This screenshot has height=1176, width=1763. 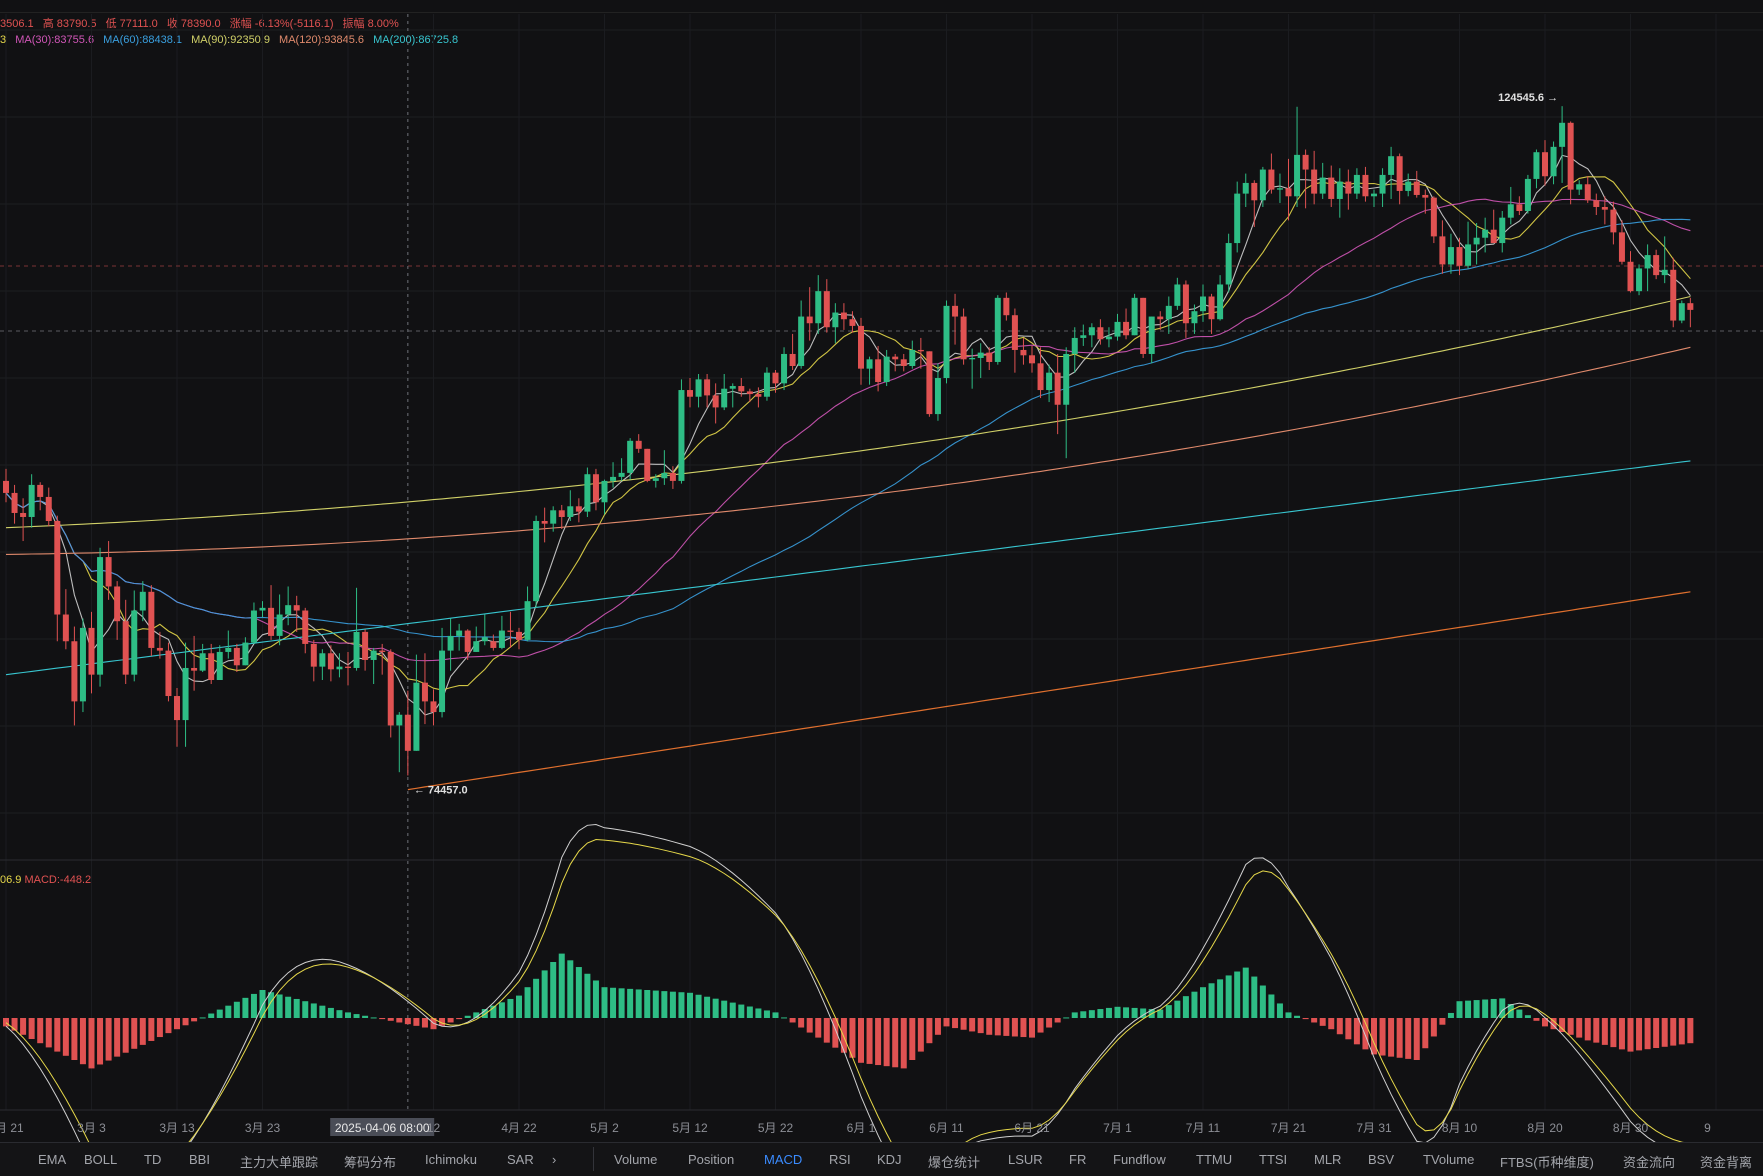 I want to click on toolbar-item: Ichimoku, so click(x=451, y=1159).